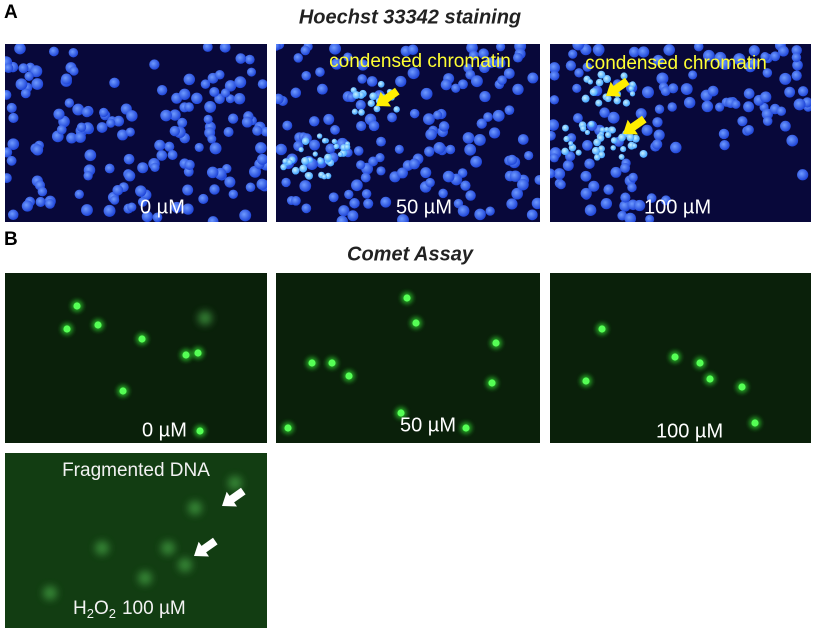  Describe the element at coordinates (420, 61) in the screenshot. I see `annotation: condensed chromatin` at that location.